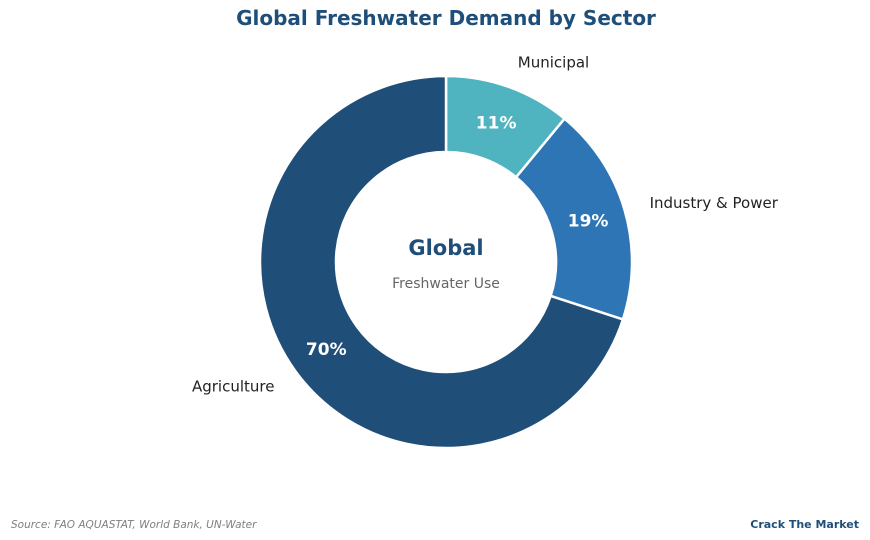 The image size is (870, 540). What do you see at coordinates (445, 248) in the screenshot?
I see `center-title: Global` at bounding box center [445, 248].